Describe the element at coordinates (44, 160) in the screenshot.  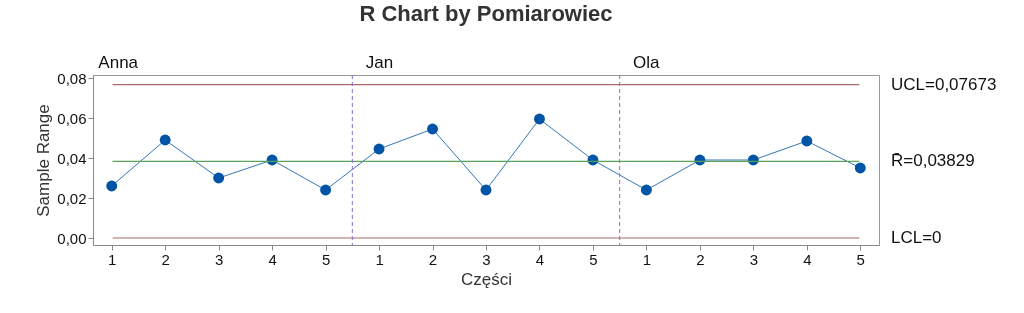
I see `y-axis-title: Sample Range` at that location.